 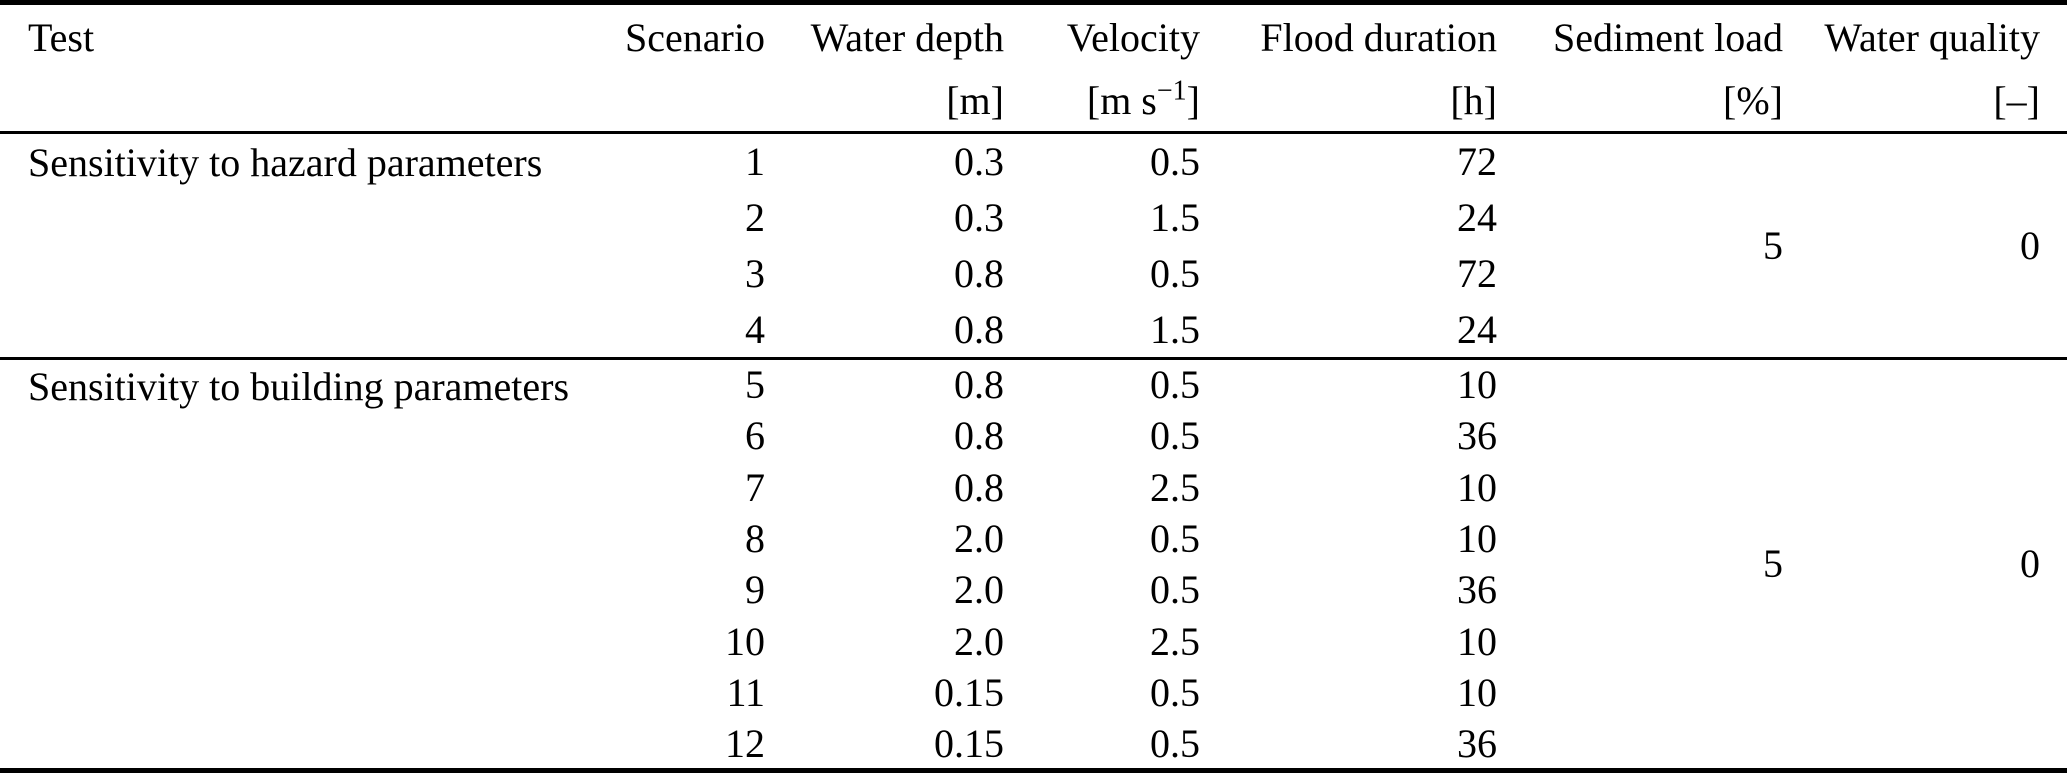 What do you see at coordinates (755, 217) in the screenshot?
I see `cell-scenario: 2` at bounding box center [755, 217].